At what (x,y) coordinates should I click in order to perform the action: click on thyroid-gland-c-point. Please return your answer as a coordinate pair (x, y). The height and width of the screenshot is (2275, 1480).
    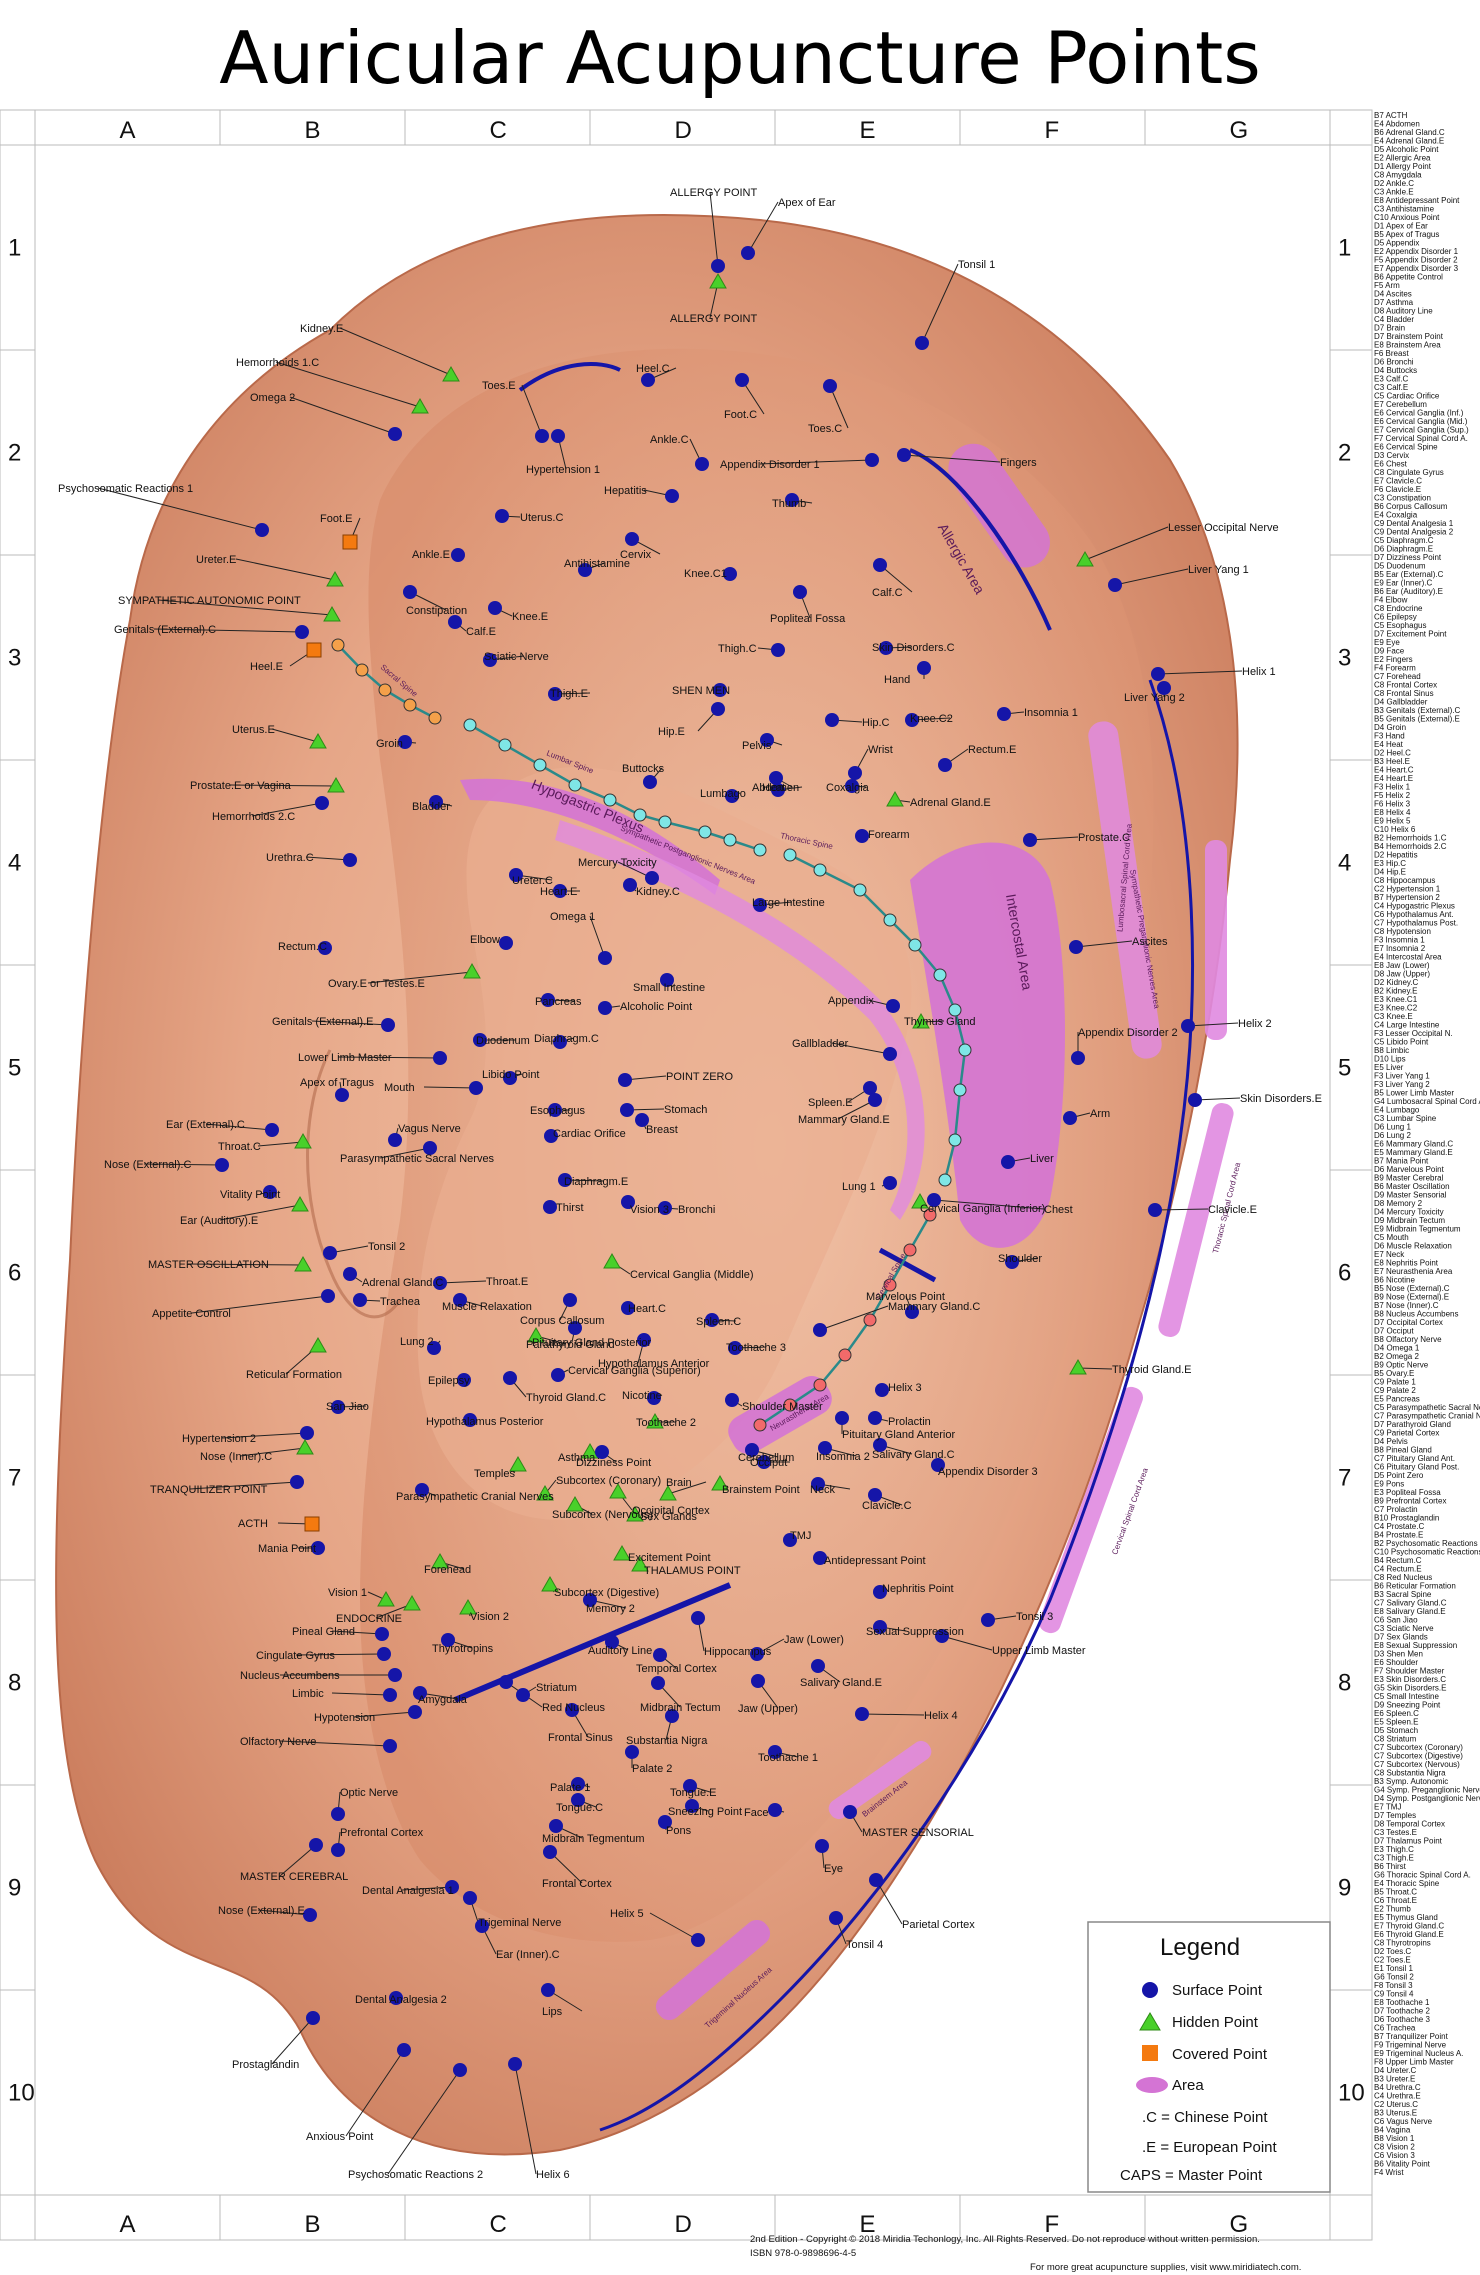
    Looking at the image, I should click on (510, 1378).